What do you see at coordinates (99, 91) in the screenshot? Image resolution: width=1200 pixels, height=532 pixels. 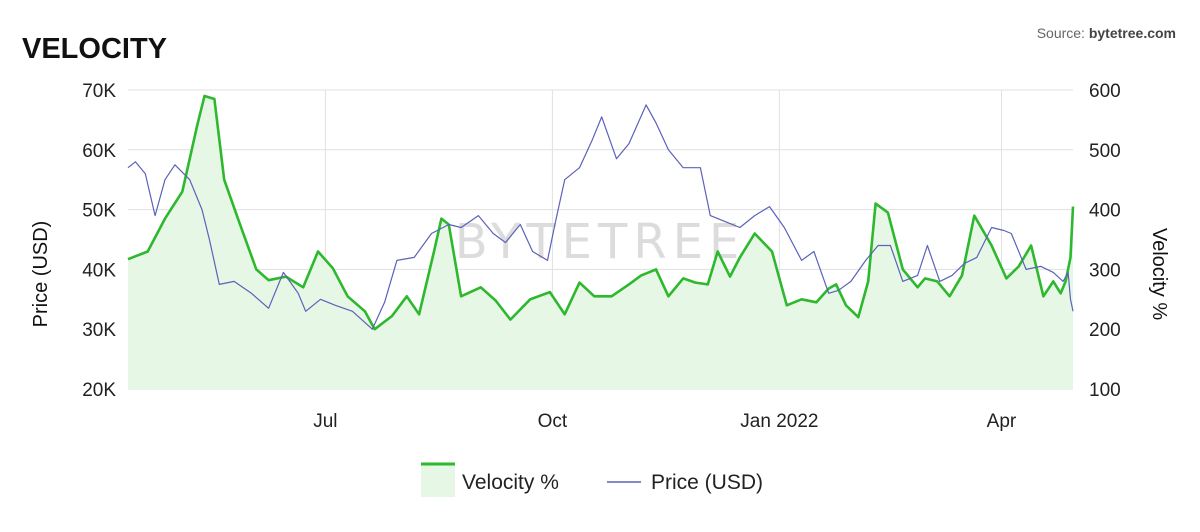 I see `y-left-tick-label: 70K` at bounding box center [99, 91].